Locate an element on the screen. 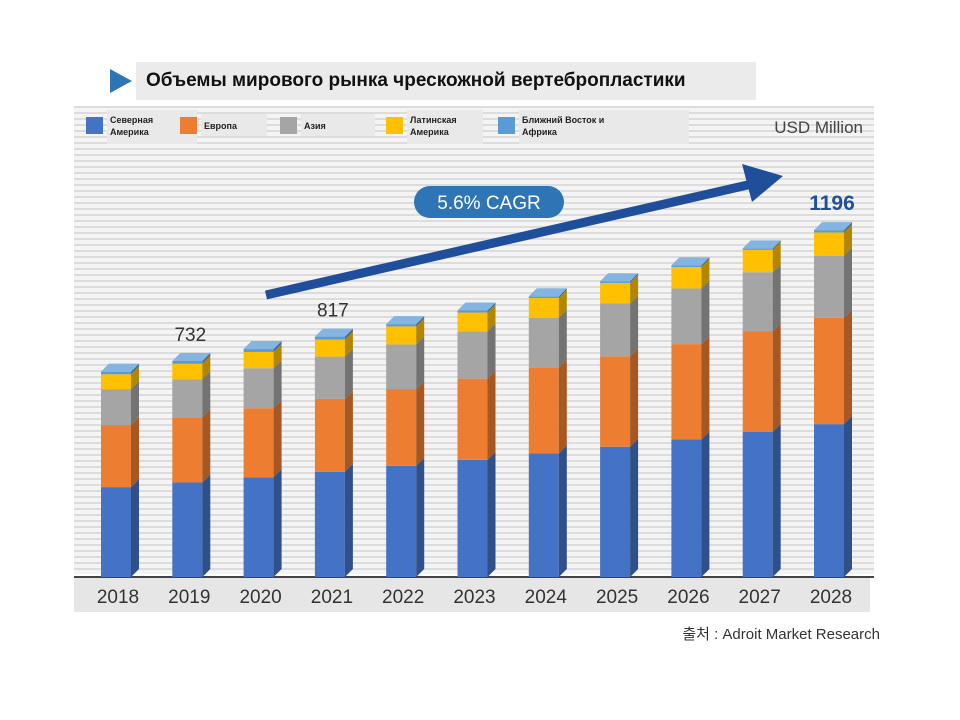  bar-2022-s3 is located at coordinates (401, 335).